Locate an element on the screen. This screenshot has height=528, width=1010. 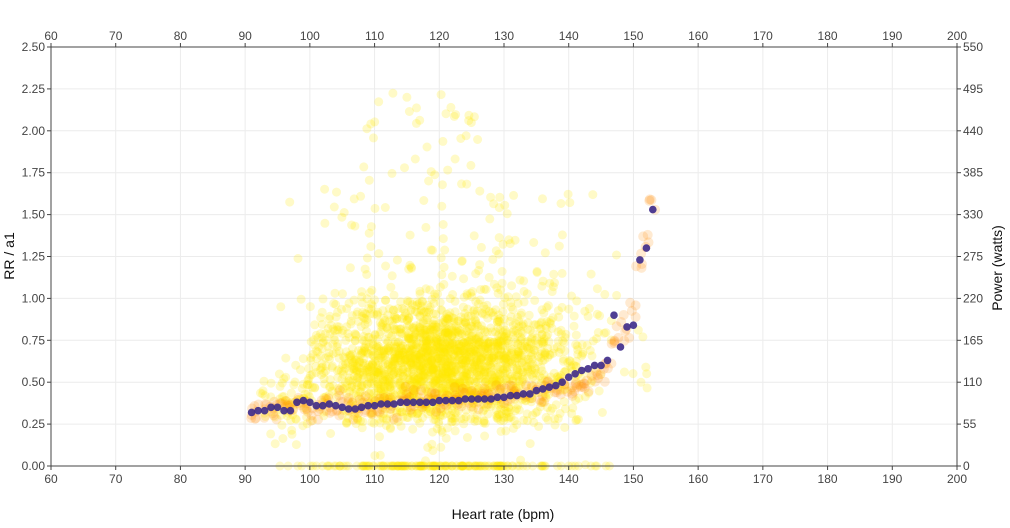
y2-tick-label: 0 is located at coordinates (966, 466).